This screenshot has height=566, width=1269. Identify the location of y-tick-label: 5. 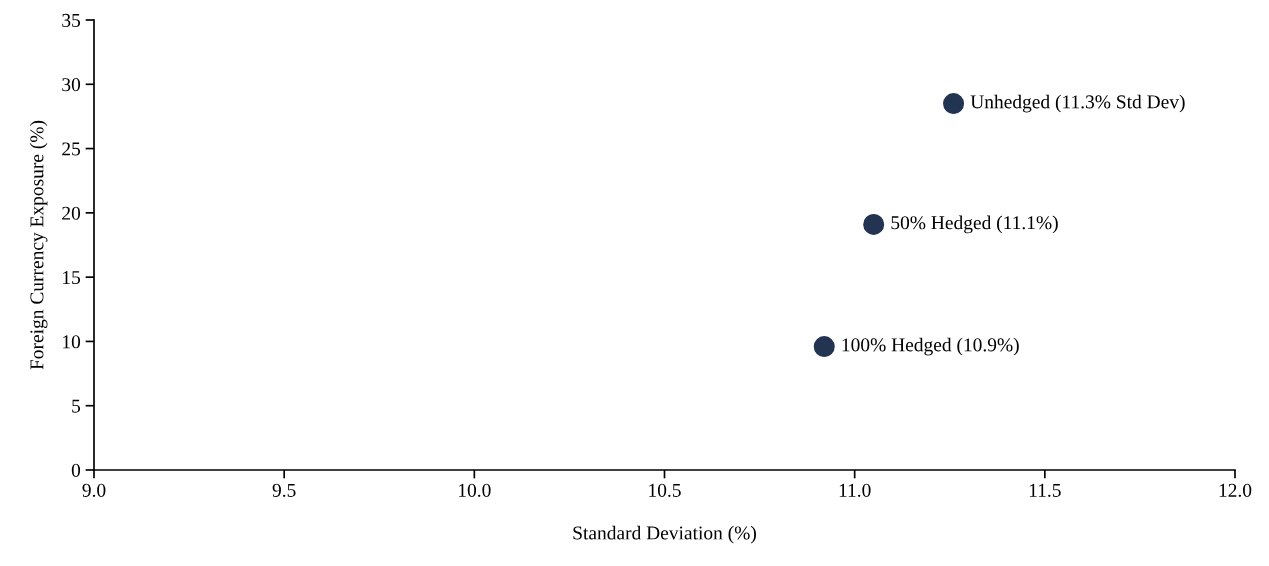
(76, 406).